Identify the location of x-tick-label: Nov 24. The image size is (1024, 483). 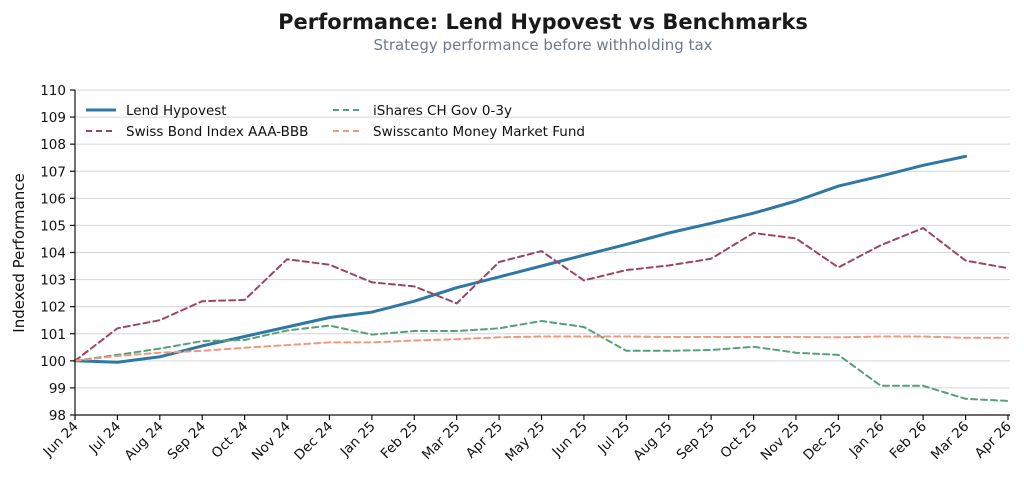
(271, 441).